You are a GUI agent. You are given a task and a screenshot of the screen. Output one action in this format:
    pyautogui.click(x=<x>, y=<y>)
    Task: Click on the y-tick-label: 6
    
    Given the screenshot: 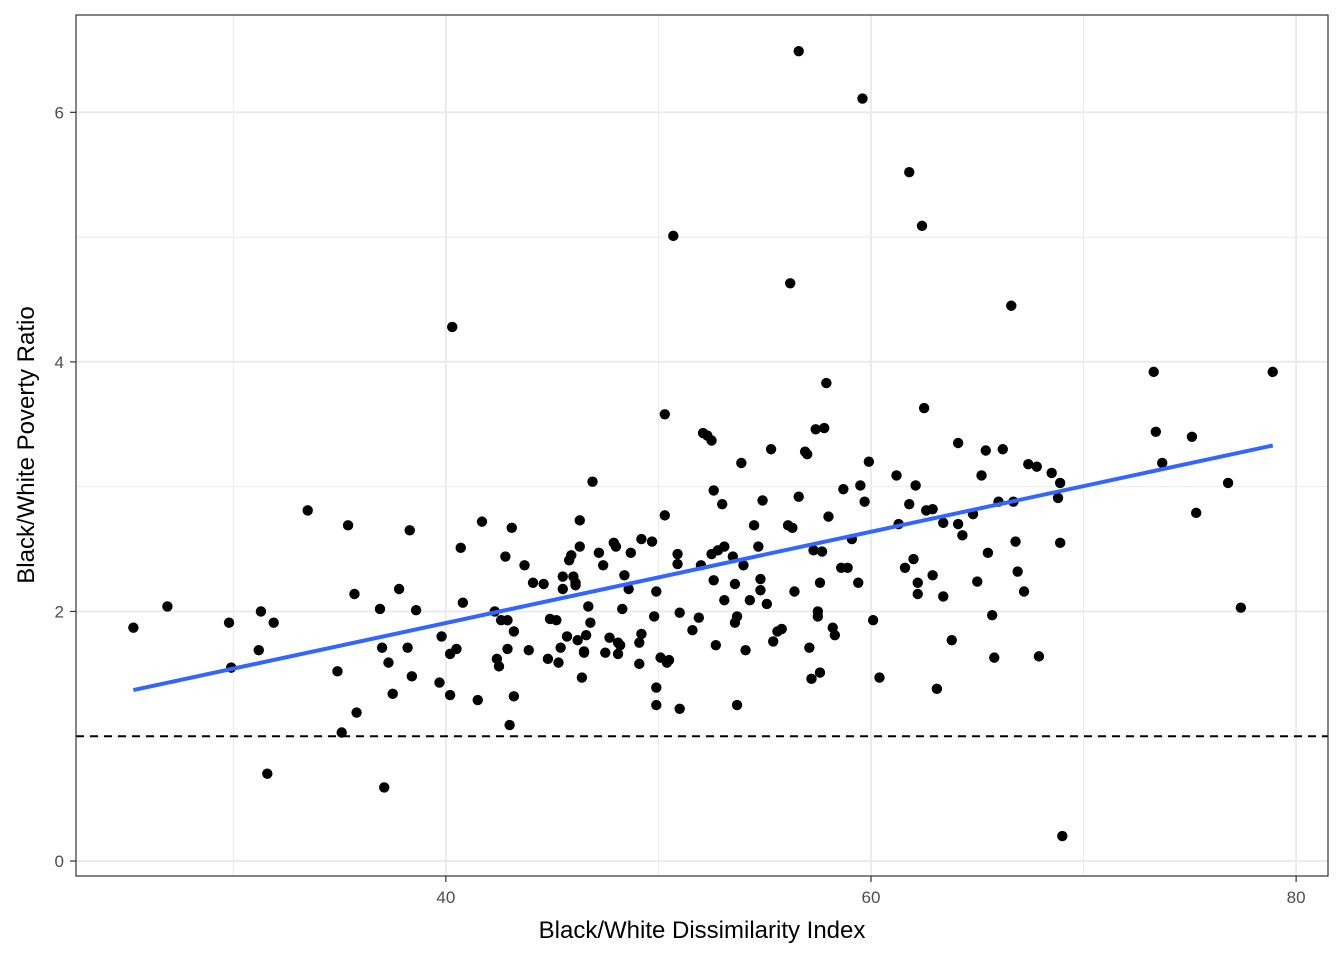 What is the action you would take?
    pyautogui.click(x=59, y=112)
    